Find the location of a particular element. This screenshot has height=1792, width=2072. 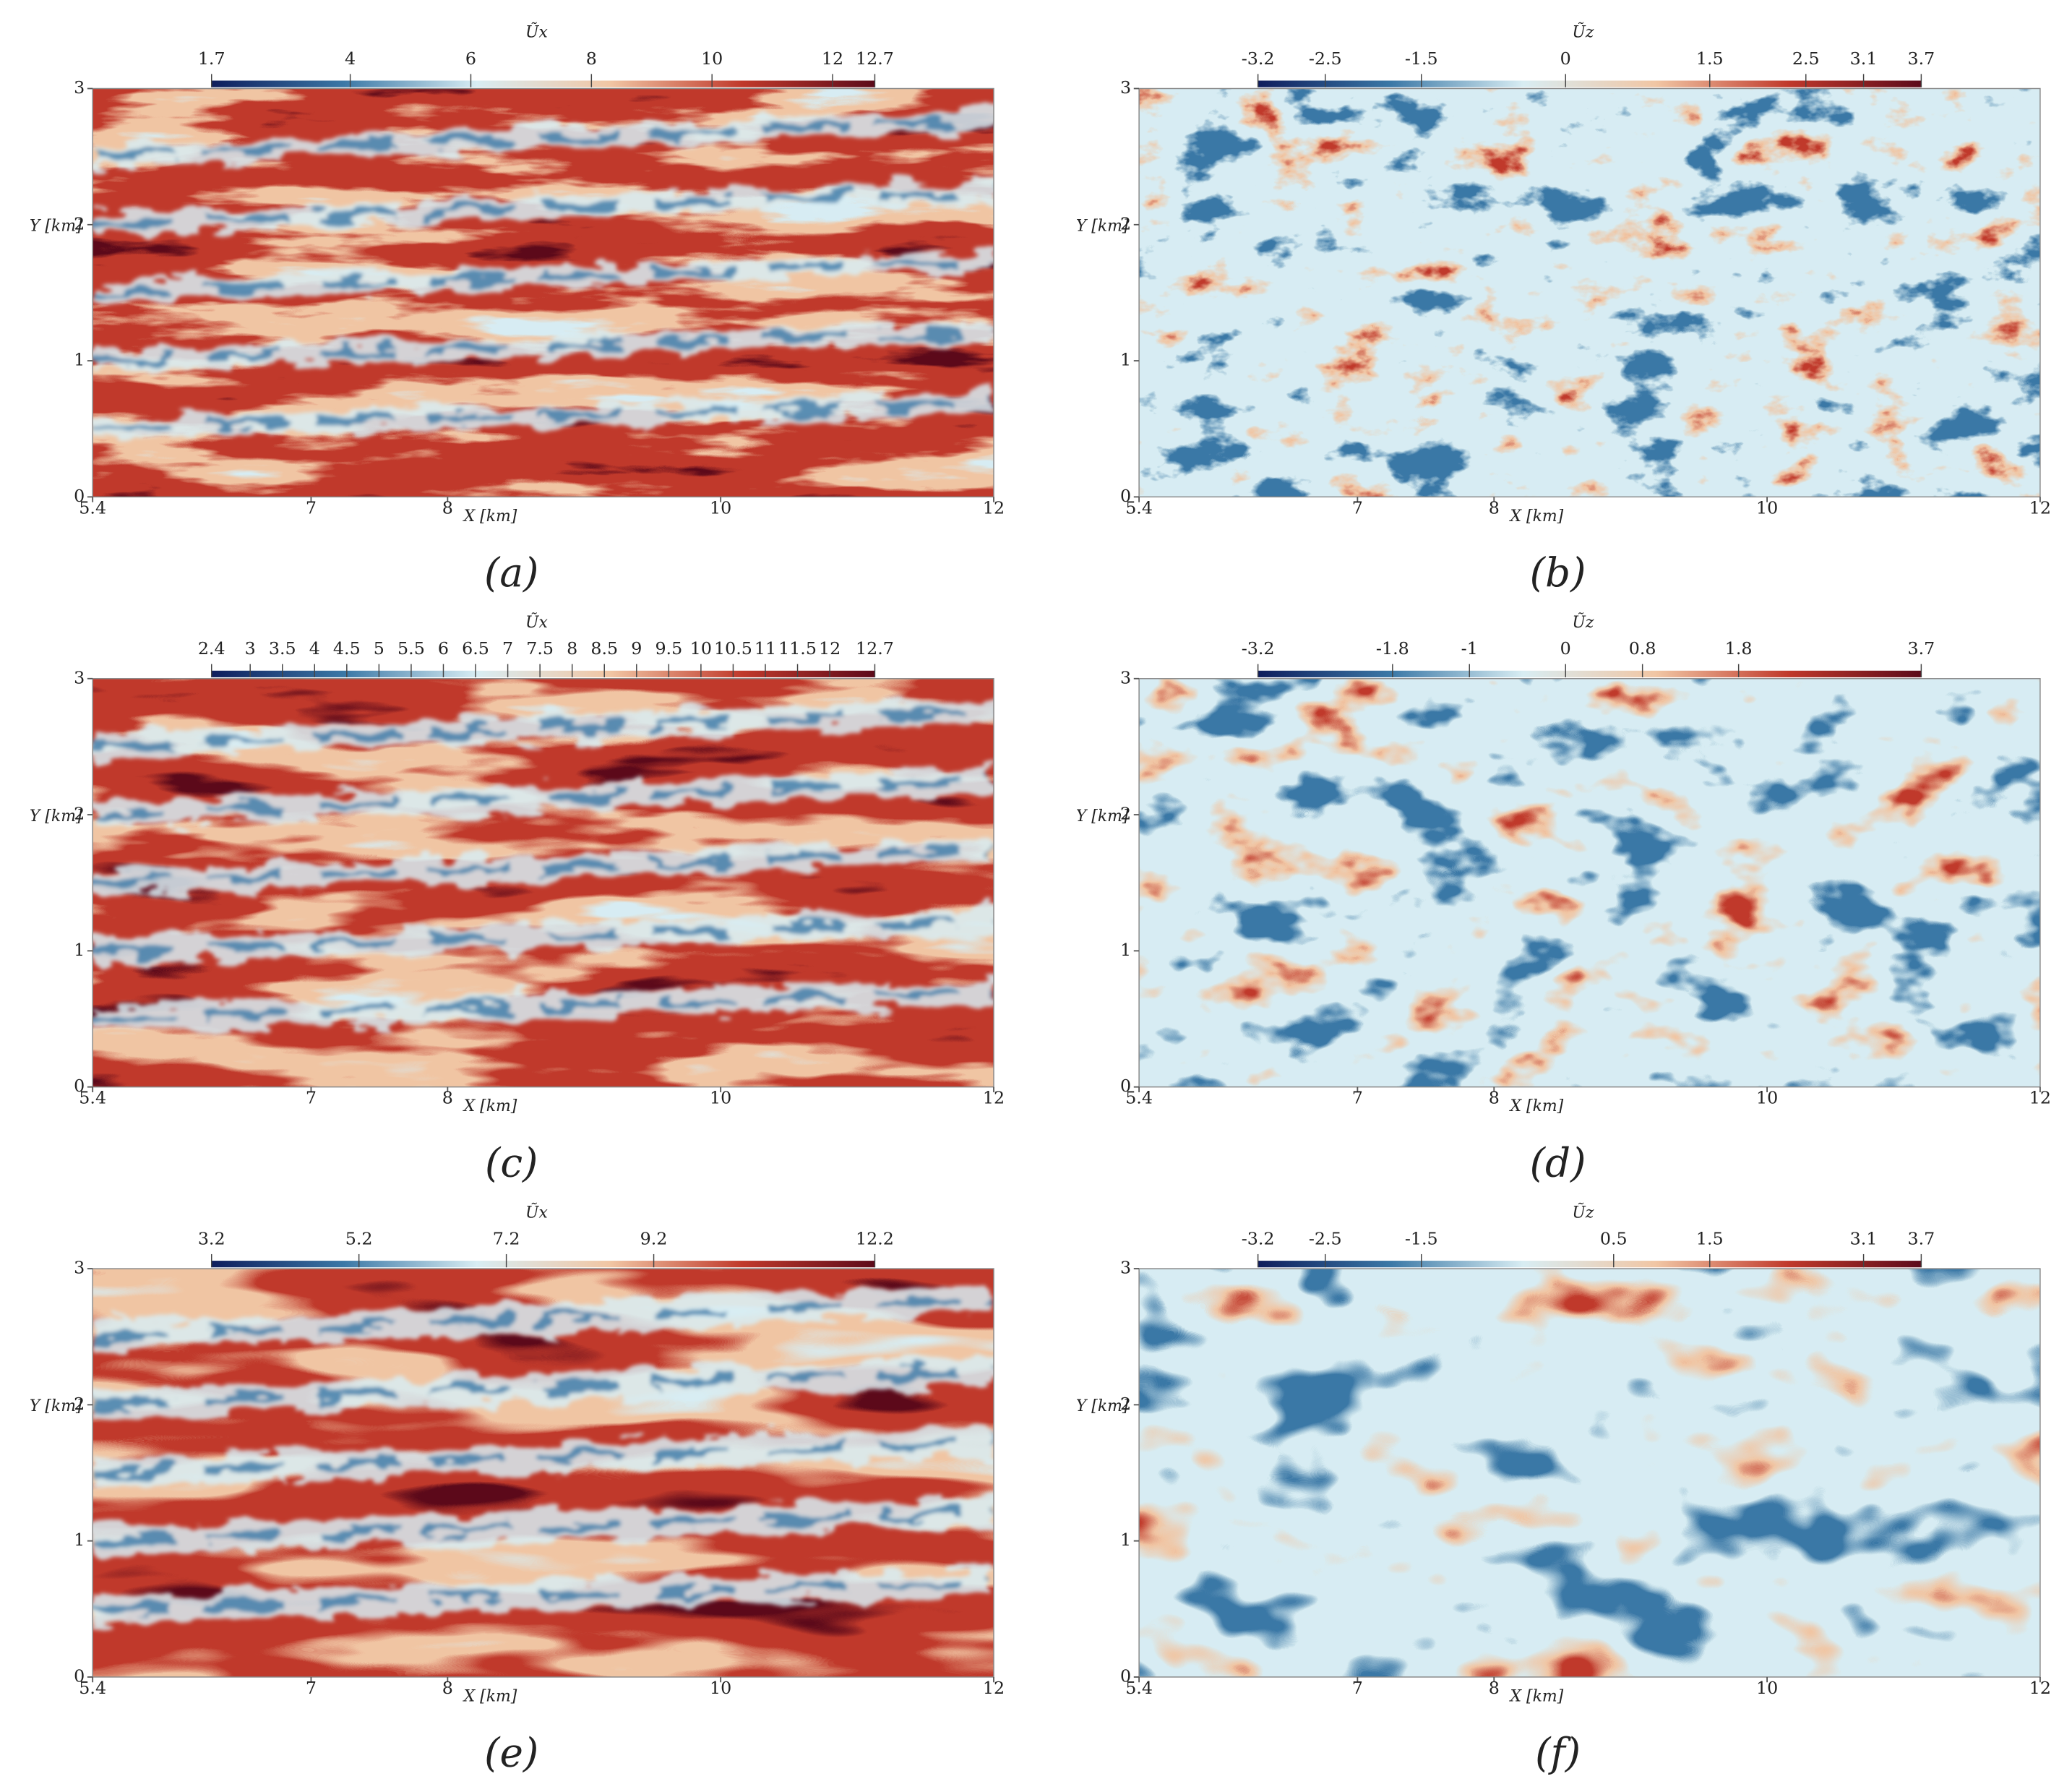

colorbar-tick-label: 9.5 is located at coordinates (668, 649).